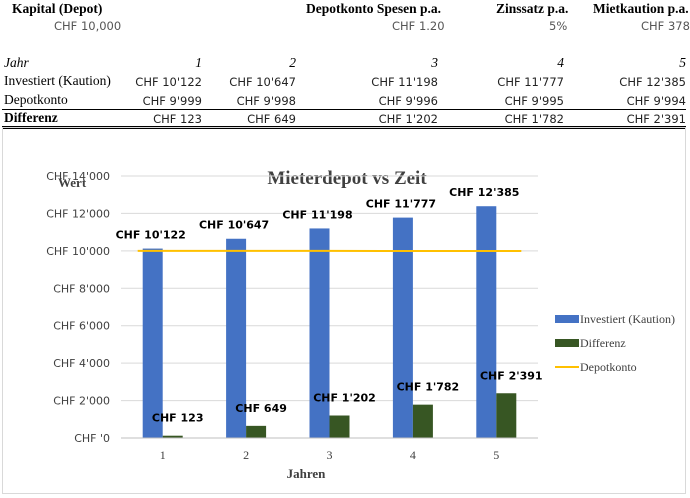  Describe the element at coordinates (373, 9) in the screenshot. I see `spesen-label: Depotkonto Spesen p.a.` at that location.